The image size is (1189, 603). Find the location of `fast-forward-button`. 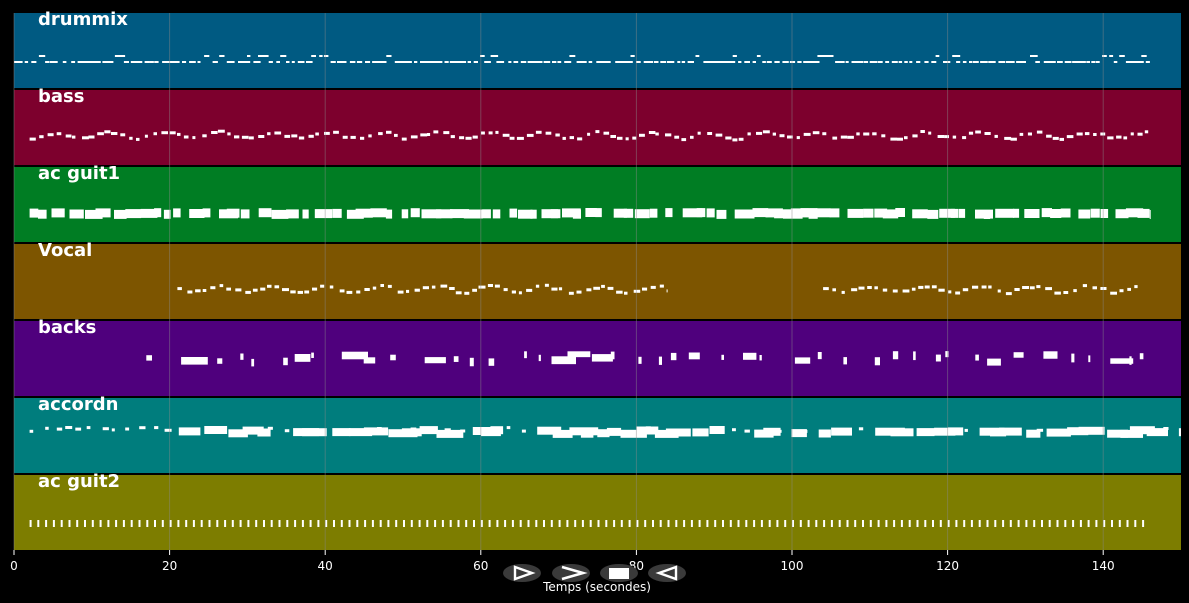

fast-forward-button is located at coordinates (571, 573).